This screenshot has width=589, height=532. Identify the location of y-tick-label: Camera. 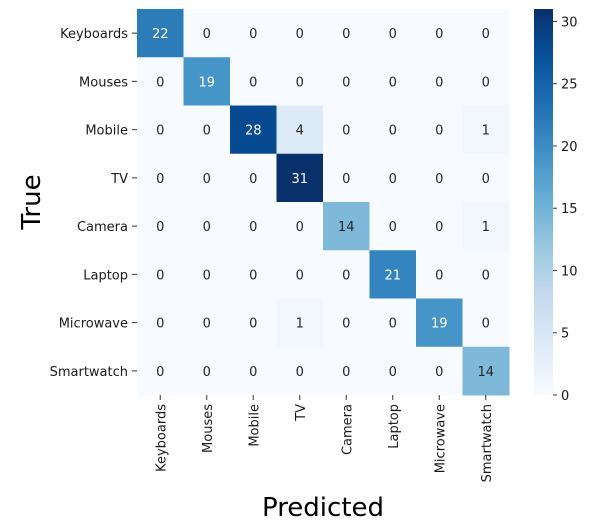
(102, 227).